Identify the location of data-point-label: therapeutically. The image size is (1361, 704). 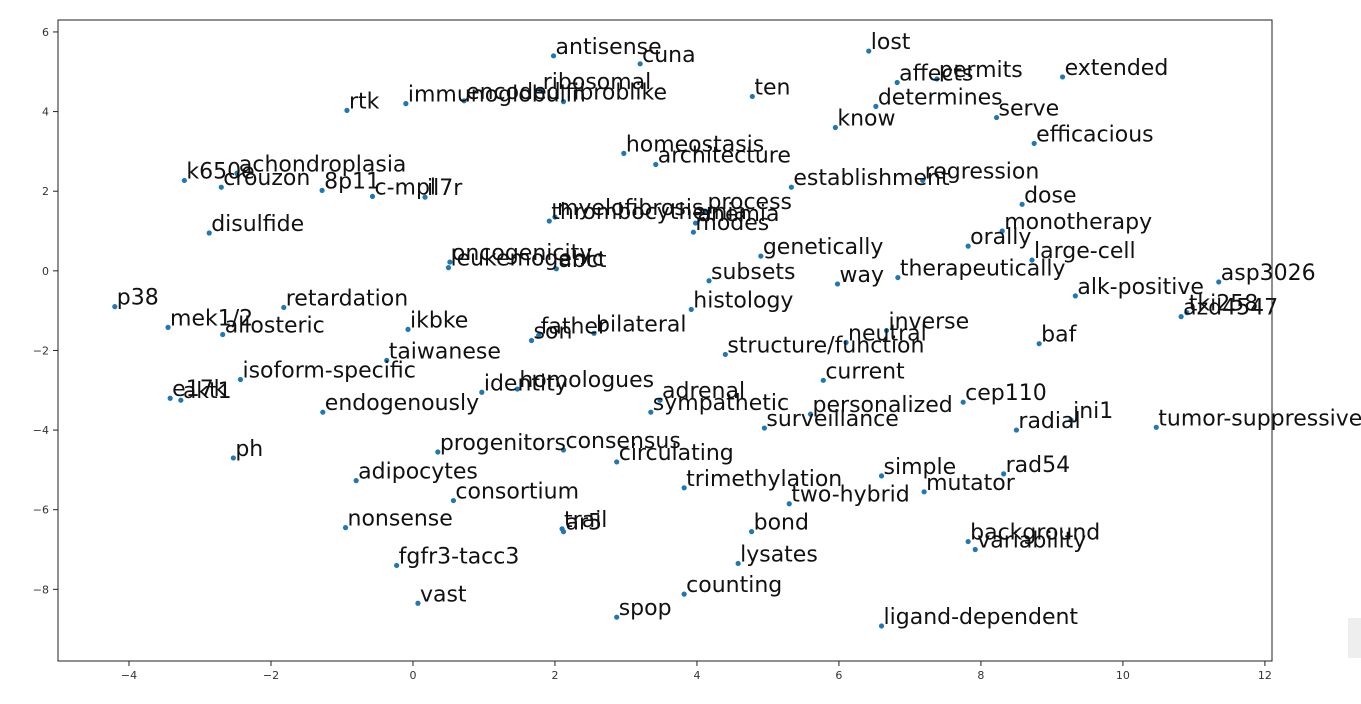
(983, 269).